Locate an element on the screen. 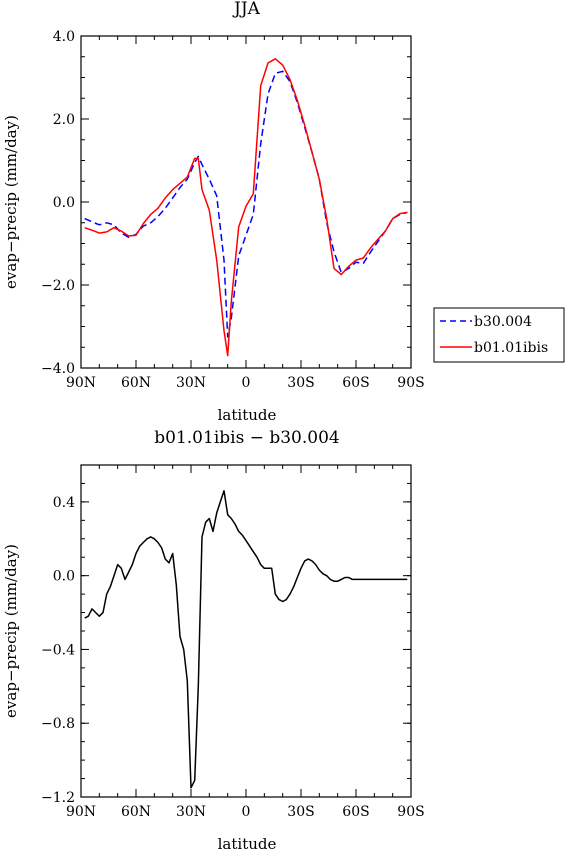 Image resolution: width=566 pixels, height=851 pixels. bottom-x-axis-label: latitude is located at coordinates (247, 843).